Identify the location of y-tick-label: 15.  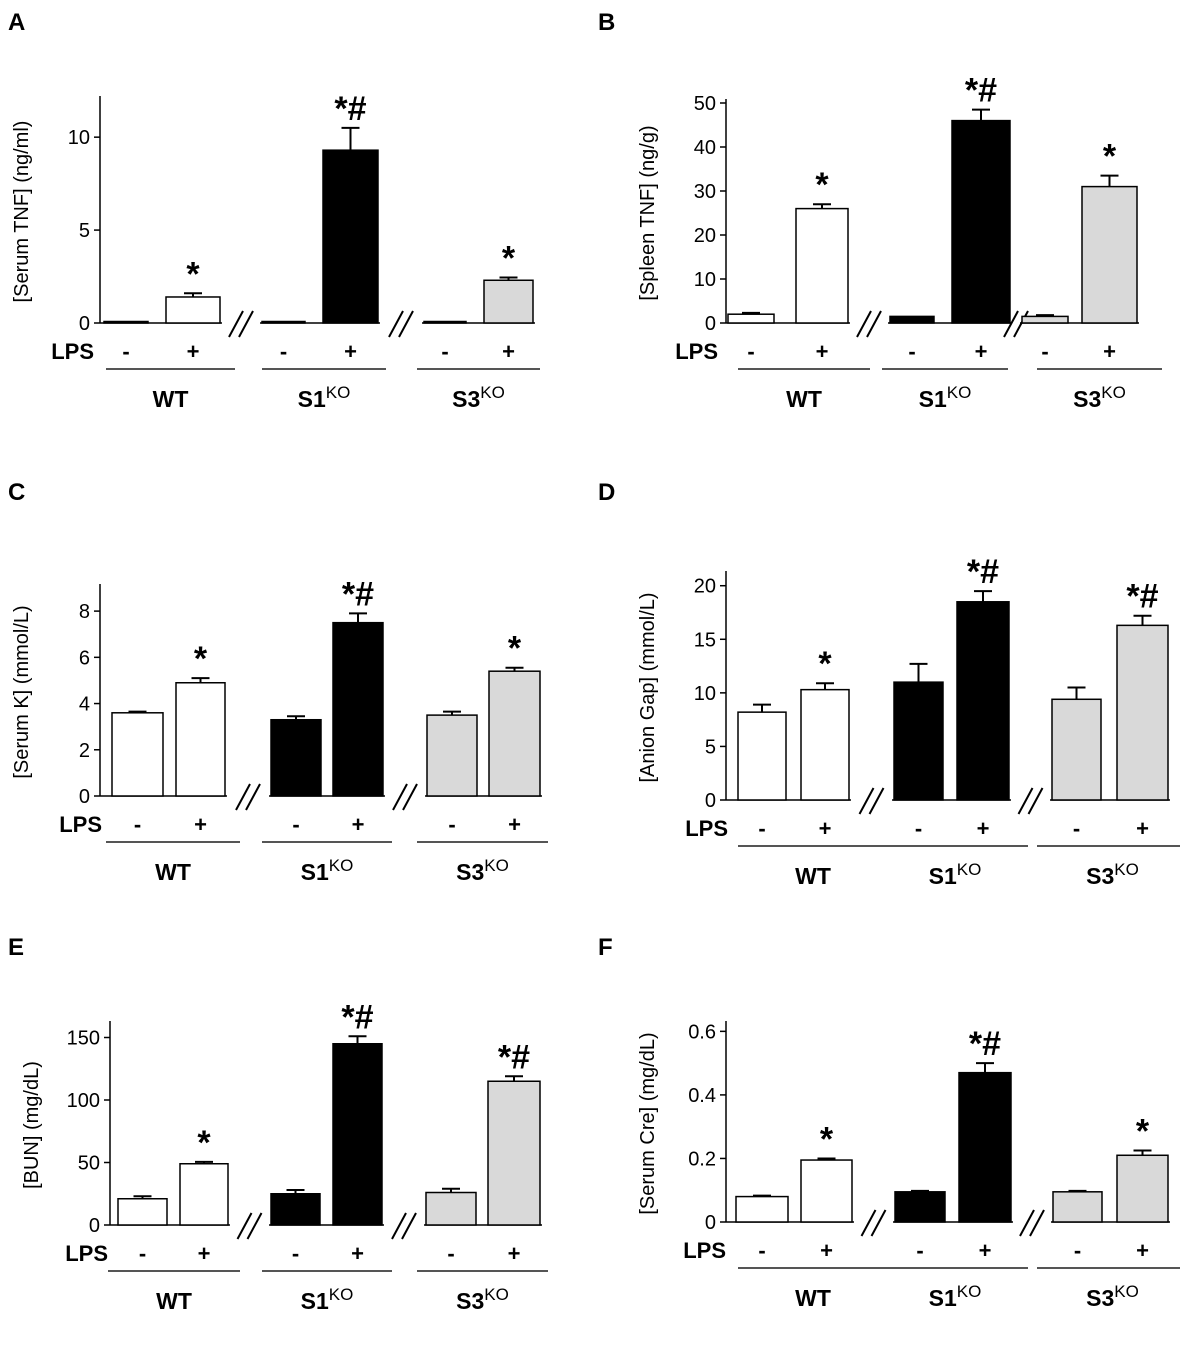
(705, 640).